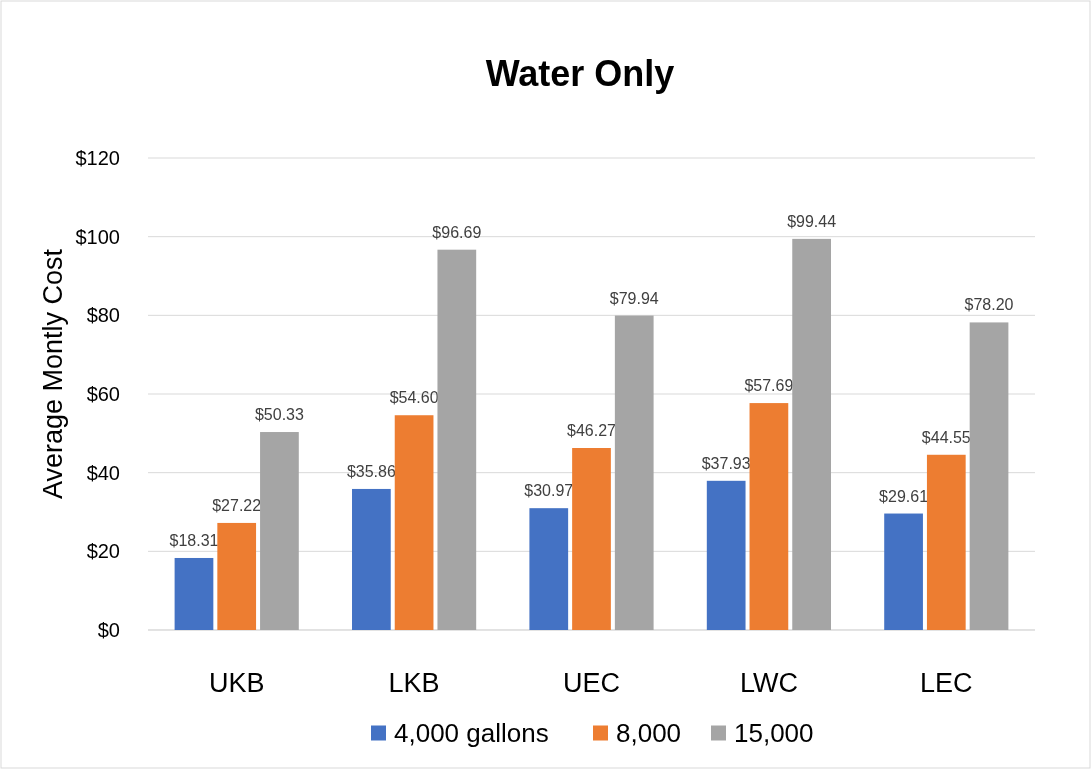  Describe the element at coordinates (279, 415) in the screenshot. I see `data-label: $50.33` at that location.